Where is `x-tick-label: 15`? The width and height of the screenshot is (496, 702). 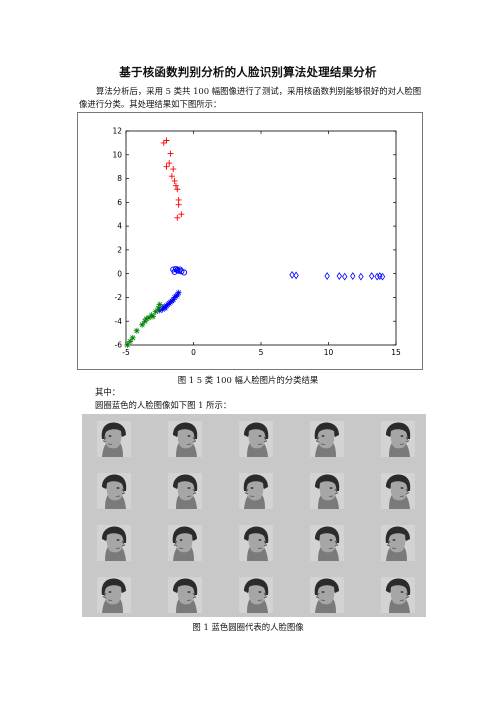 x-tick-label: 15 is located at coordinates (396, 352).